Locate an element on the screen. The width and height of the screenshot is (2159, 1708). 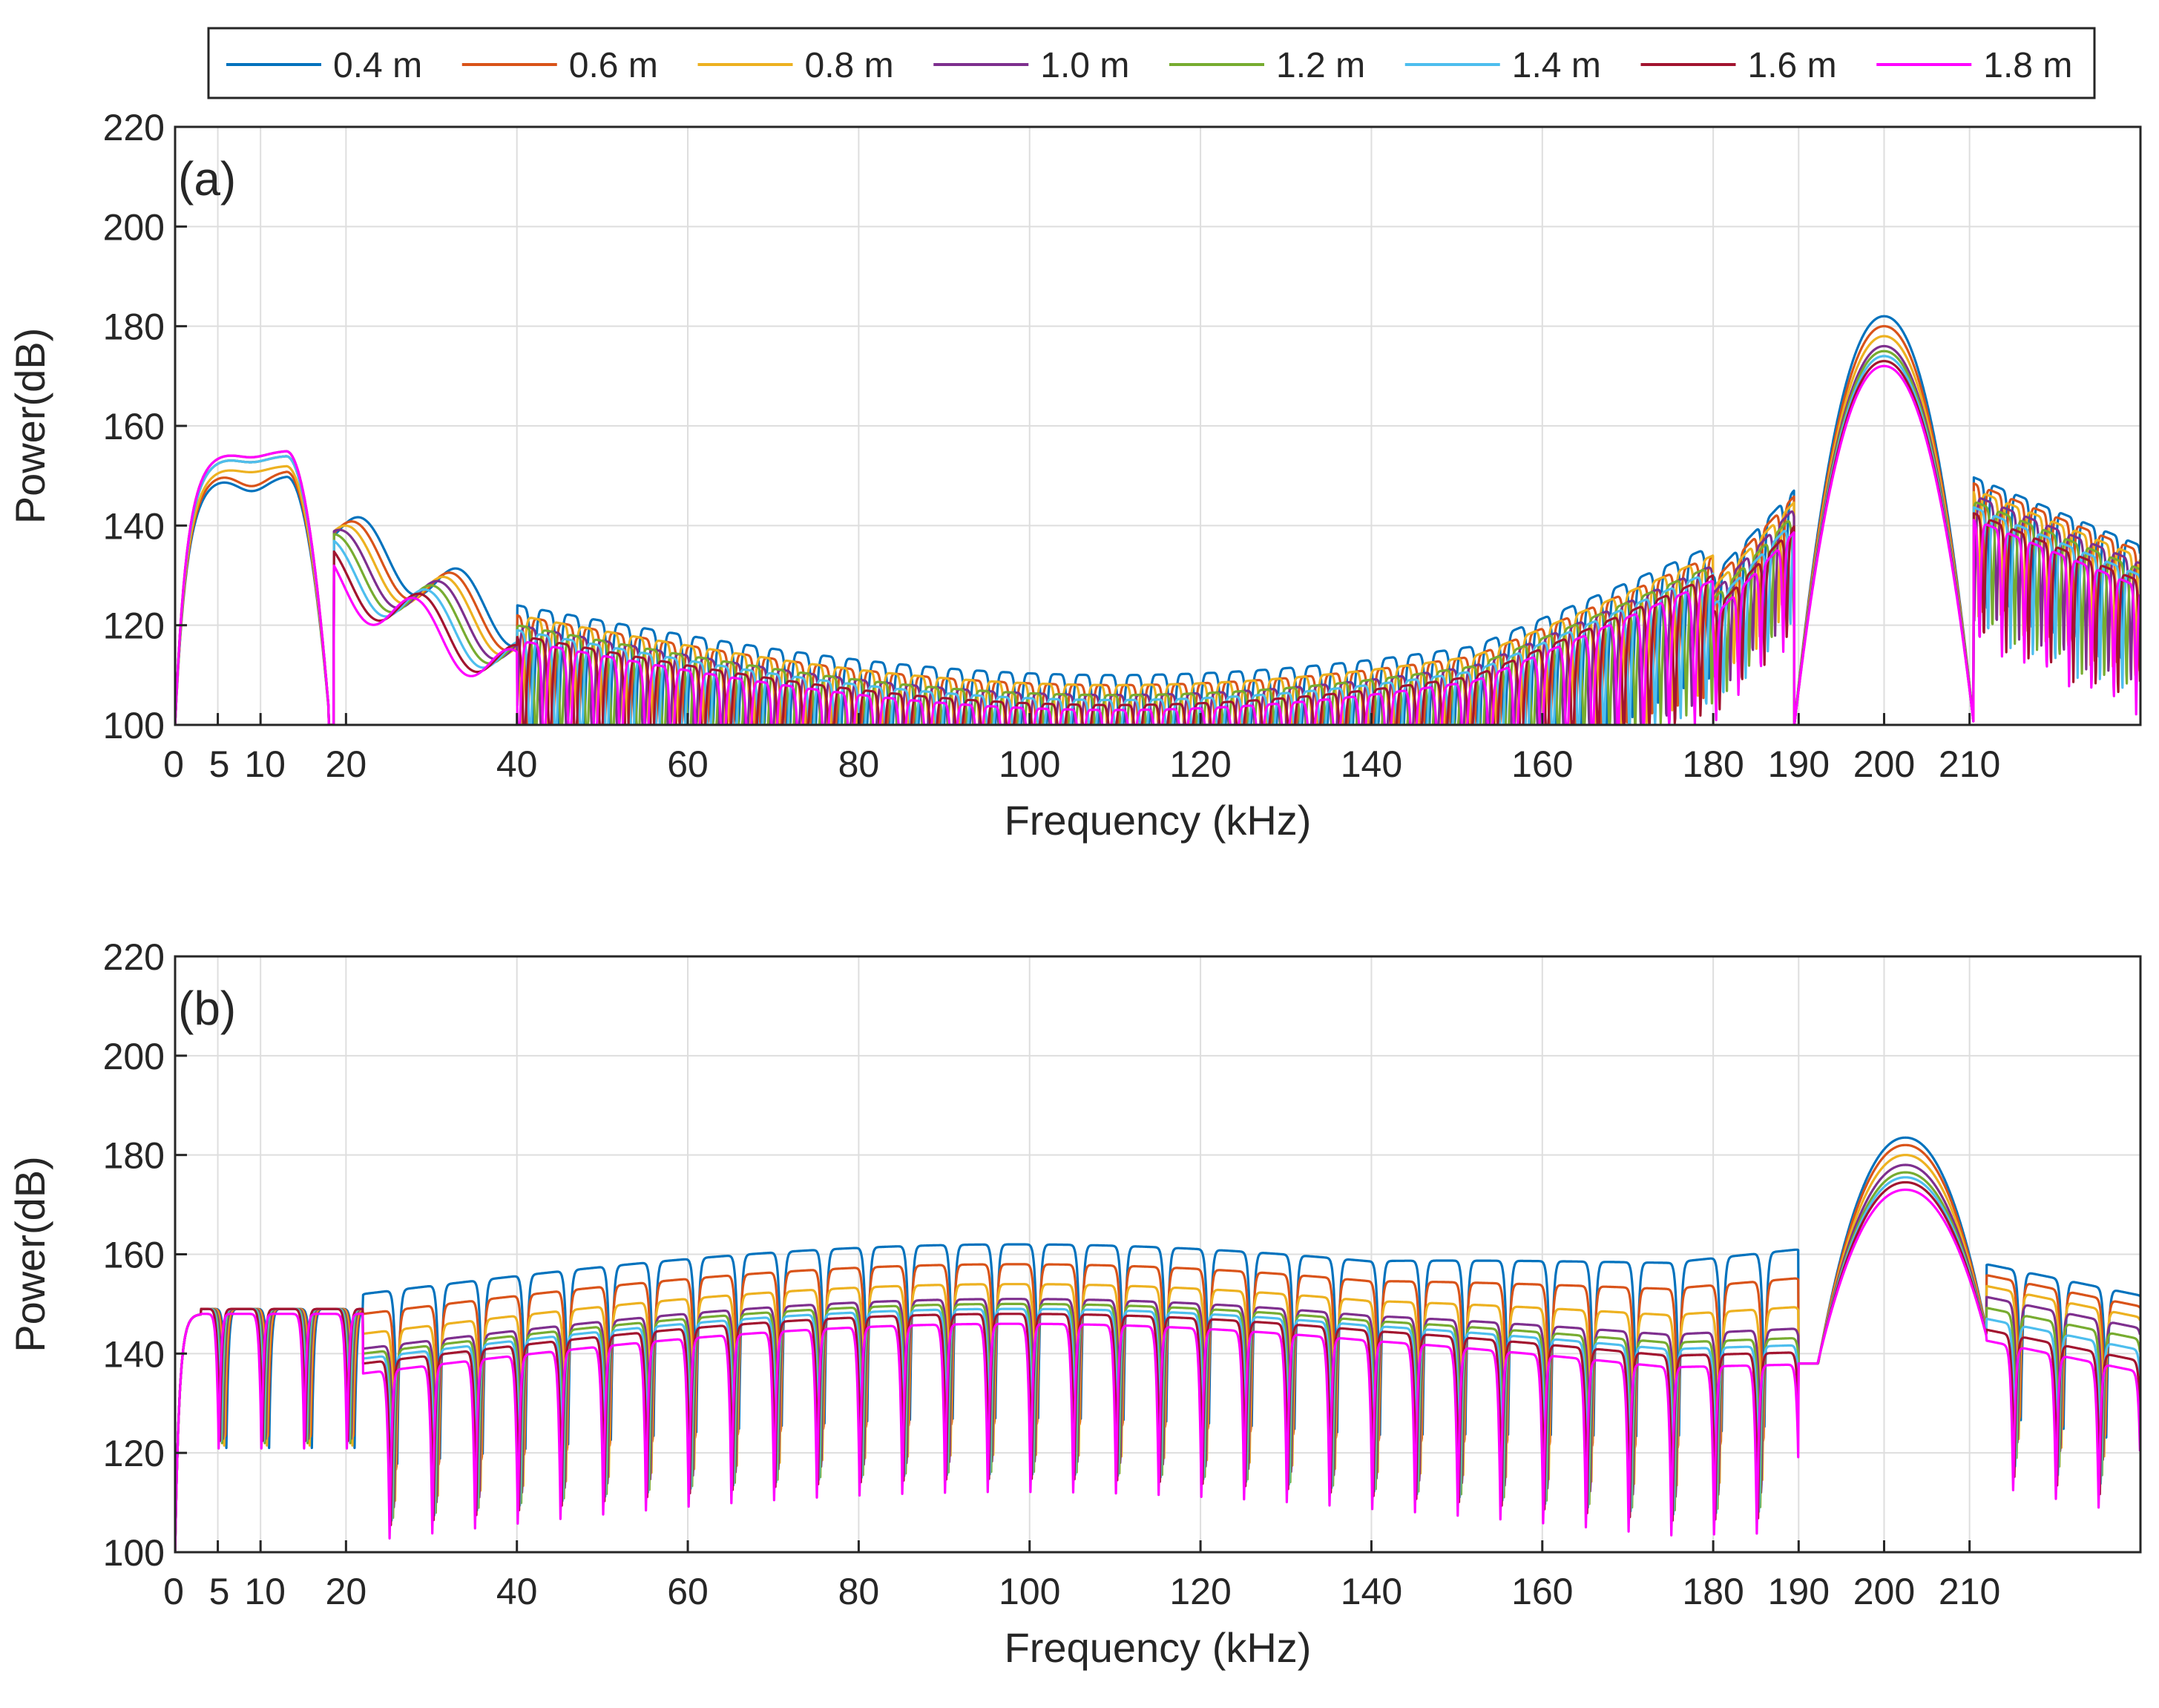
legend-entry-label: 0.4 m is located at coordinates (377, 65).